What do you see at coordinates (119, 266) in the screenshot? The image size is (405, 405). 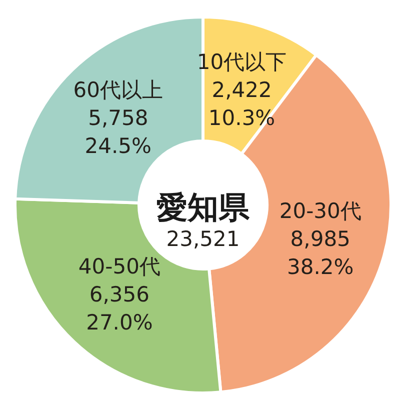 I see `slice-label: 40-50代` at bounding box center [119, 266].